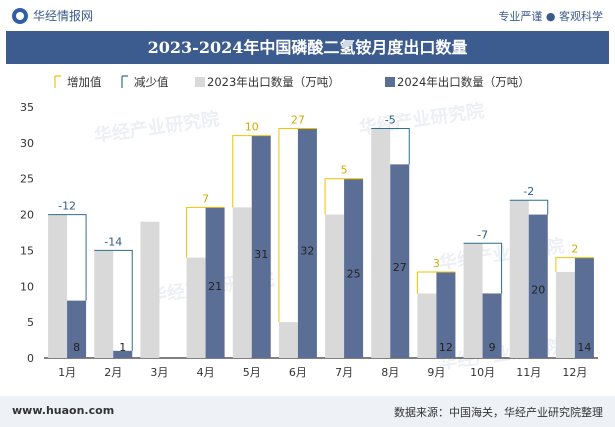 This screenshot has height=427, width=615. Describe the element at coordinates (390, 82) in the screenshot. I see `legend-marker-2024` at that location.